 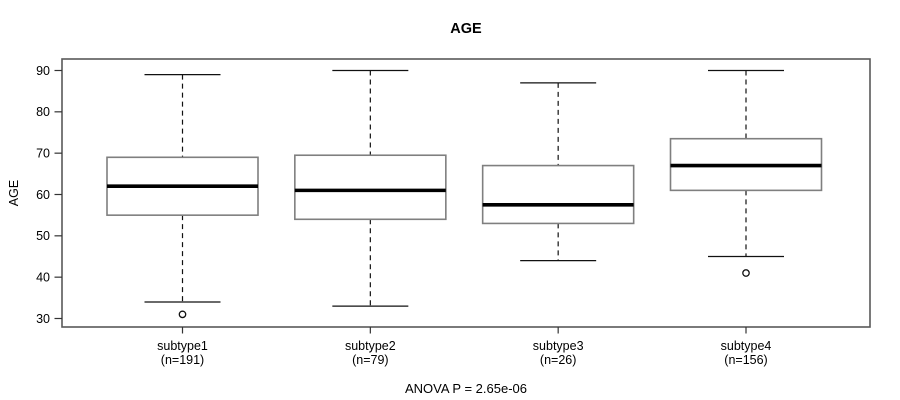 What do you see at coordinates (745, 360) in the screenshot?
I see `x-category-n-label: (n=156)` at bounding box center [745, 360].